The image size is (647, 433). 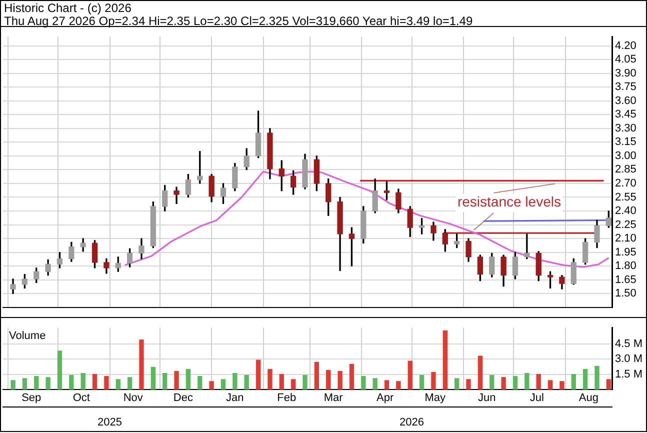 I want to click on x-tick-label: Oct, so click(x=81, y=398).